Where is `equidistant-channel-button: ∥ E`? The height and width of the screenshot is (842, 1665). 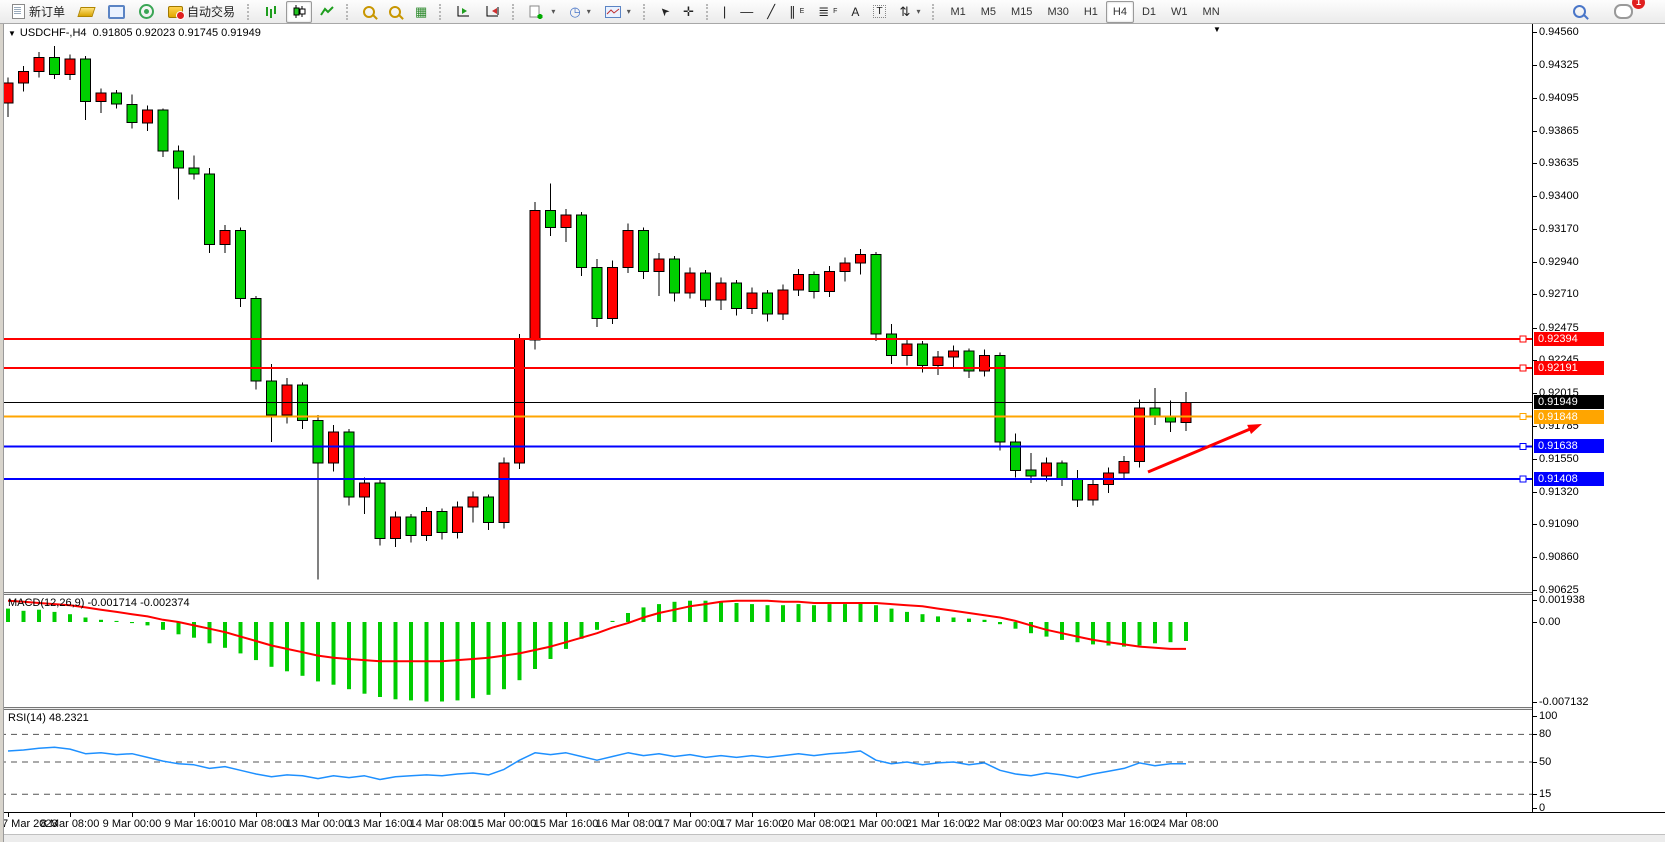
equidistant-channel-button: ∥ E is located at coordinates (797, 11).